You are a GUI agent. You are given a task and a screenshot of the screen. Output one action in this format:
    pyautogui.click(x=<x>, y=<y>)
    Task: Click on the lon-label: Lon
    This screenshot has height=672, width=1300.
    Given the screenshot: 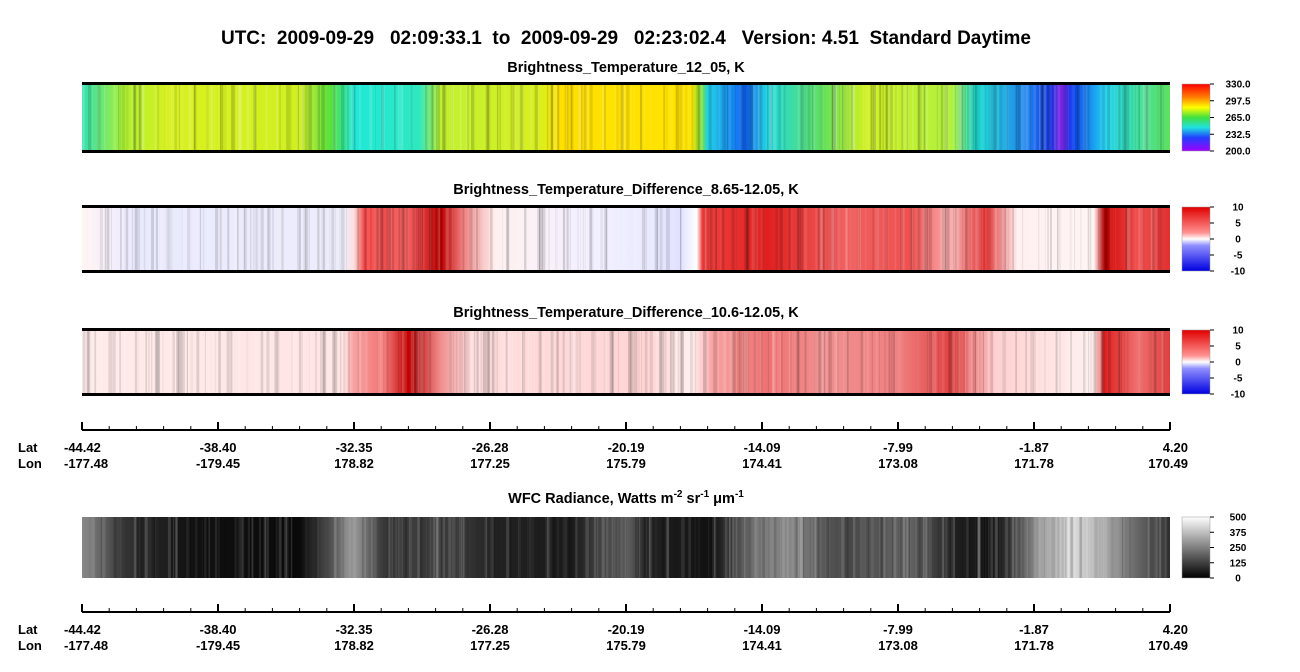 What is the action you would take?
    pyautogui.click(x=30, y=463)
    